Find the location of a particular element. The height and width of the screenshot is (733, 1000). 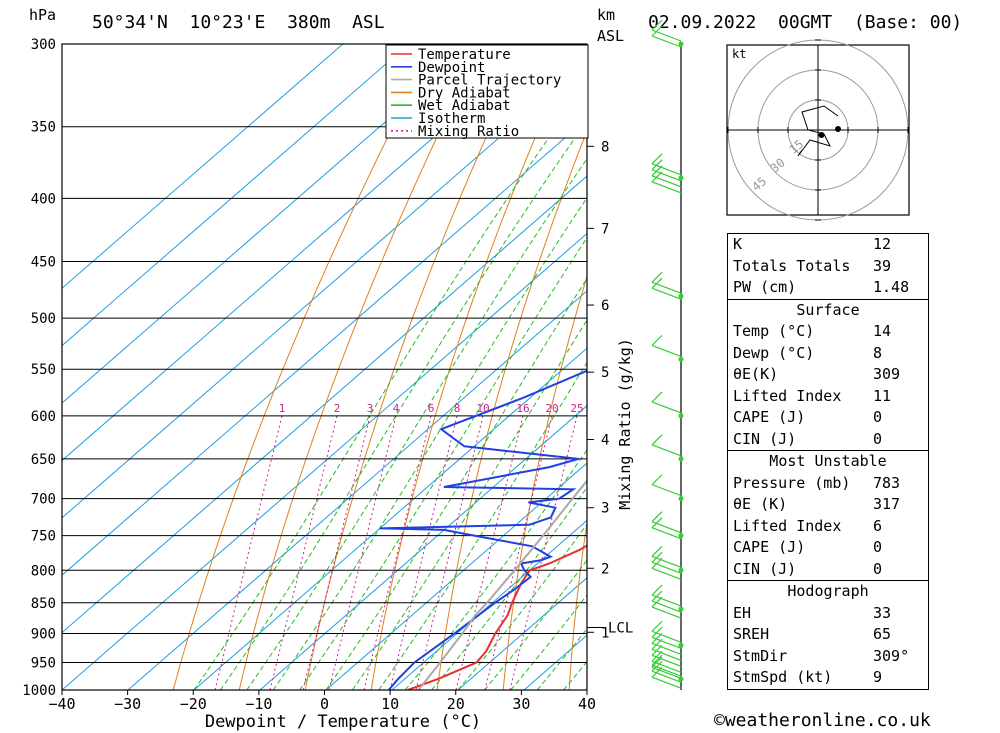

most-unstable-label: Pressure (mb) is located at coordinates (792, 482).